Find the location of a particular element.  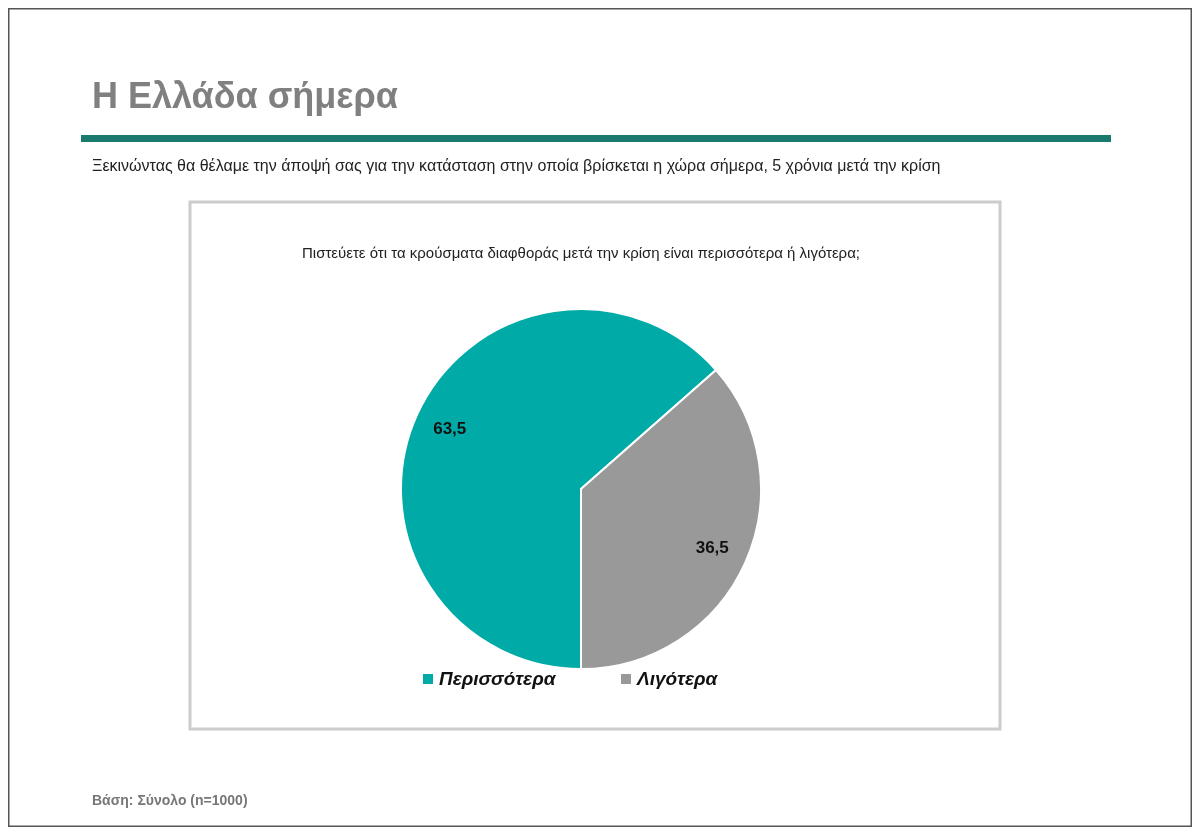

chart-title: Η Ελλάδα σήμερα is located at coordinates (245, 95).